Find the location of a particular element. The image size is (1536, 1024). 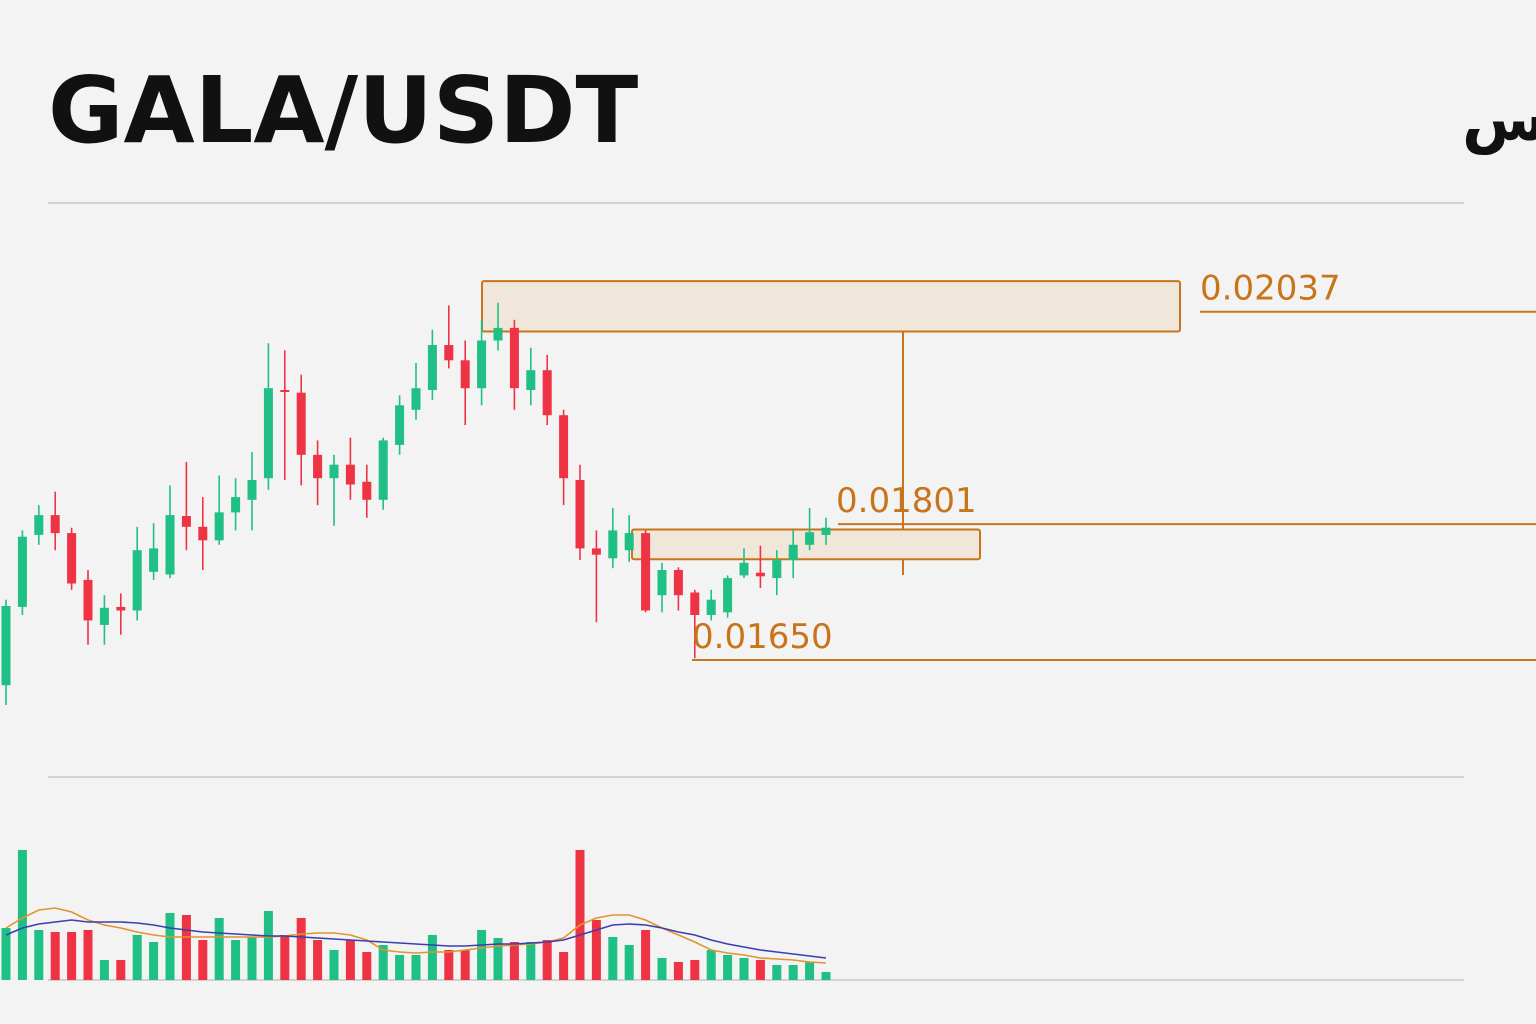

level-label: 0.01650 is located at coordinates (762, 637).